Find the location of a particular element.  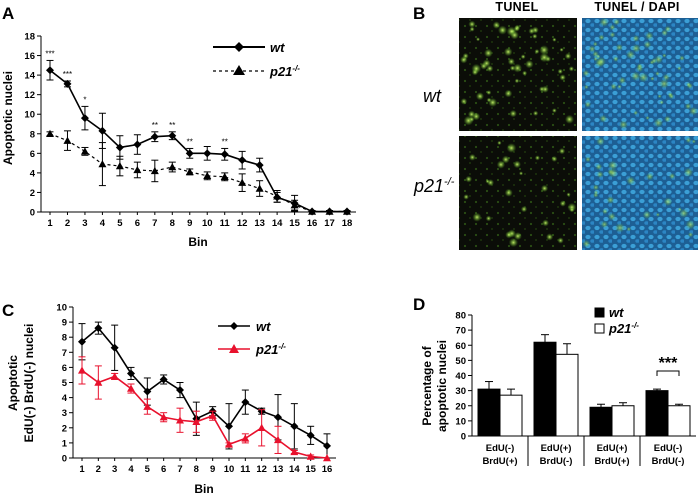

chart-c-xtick-label: 16 is located at coordinates (327, 469).